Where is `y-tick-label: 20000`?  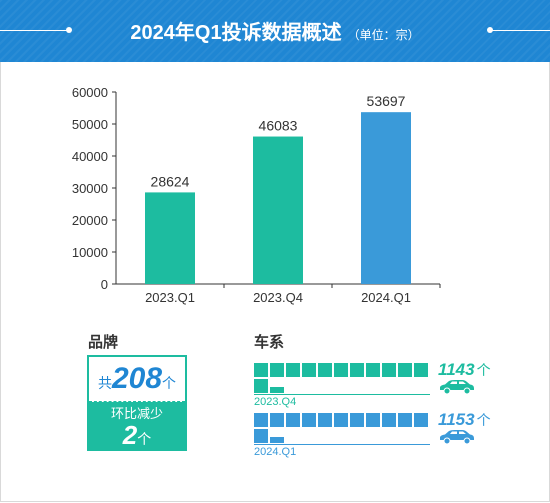 y-tick-label: 20000 is located at coordinates (90, 220).